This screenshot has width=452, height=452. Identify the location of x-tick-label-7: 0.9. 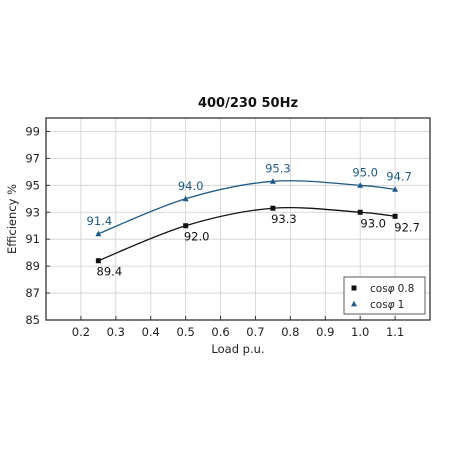
(325, 332).